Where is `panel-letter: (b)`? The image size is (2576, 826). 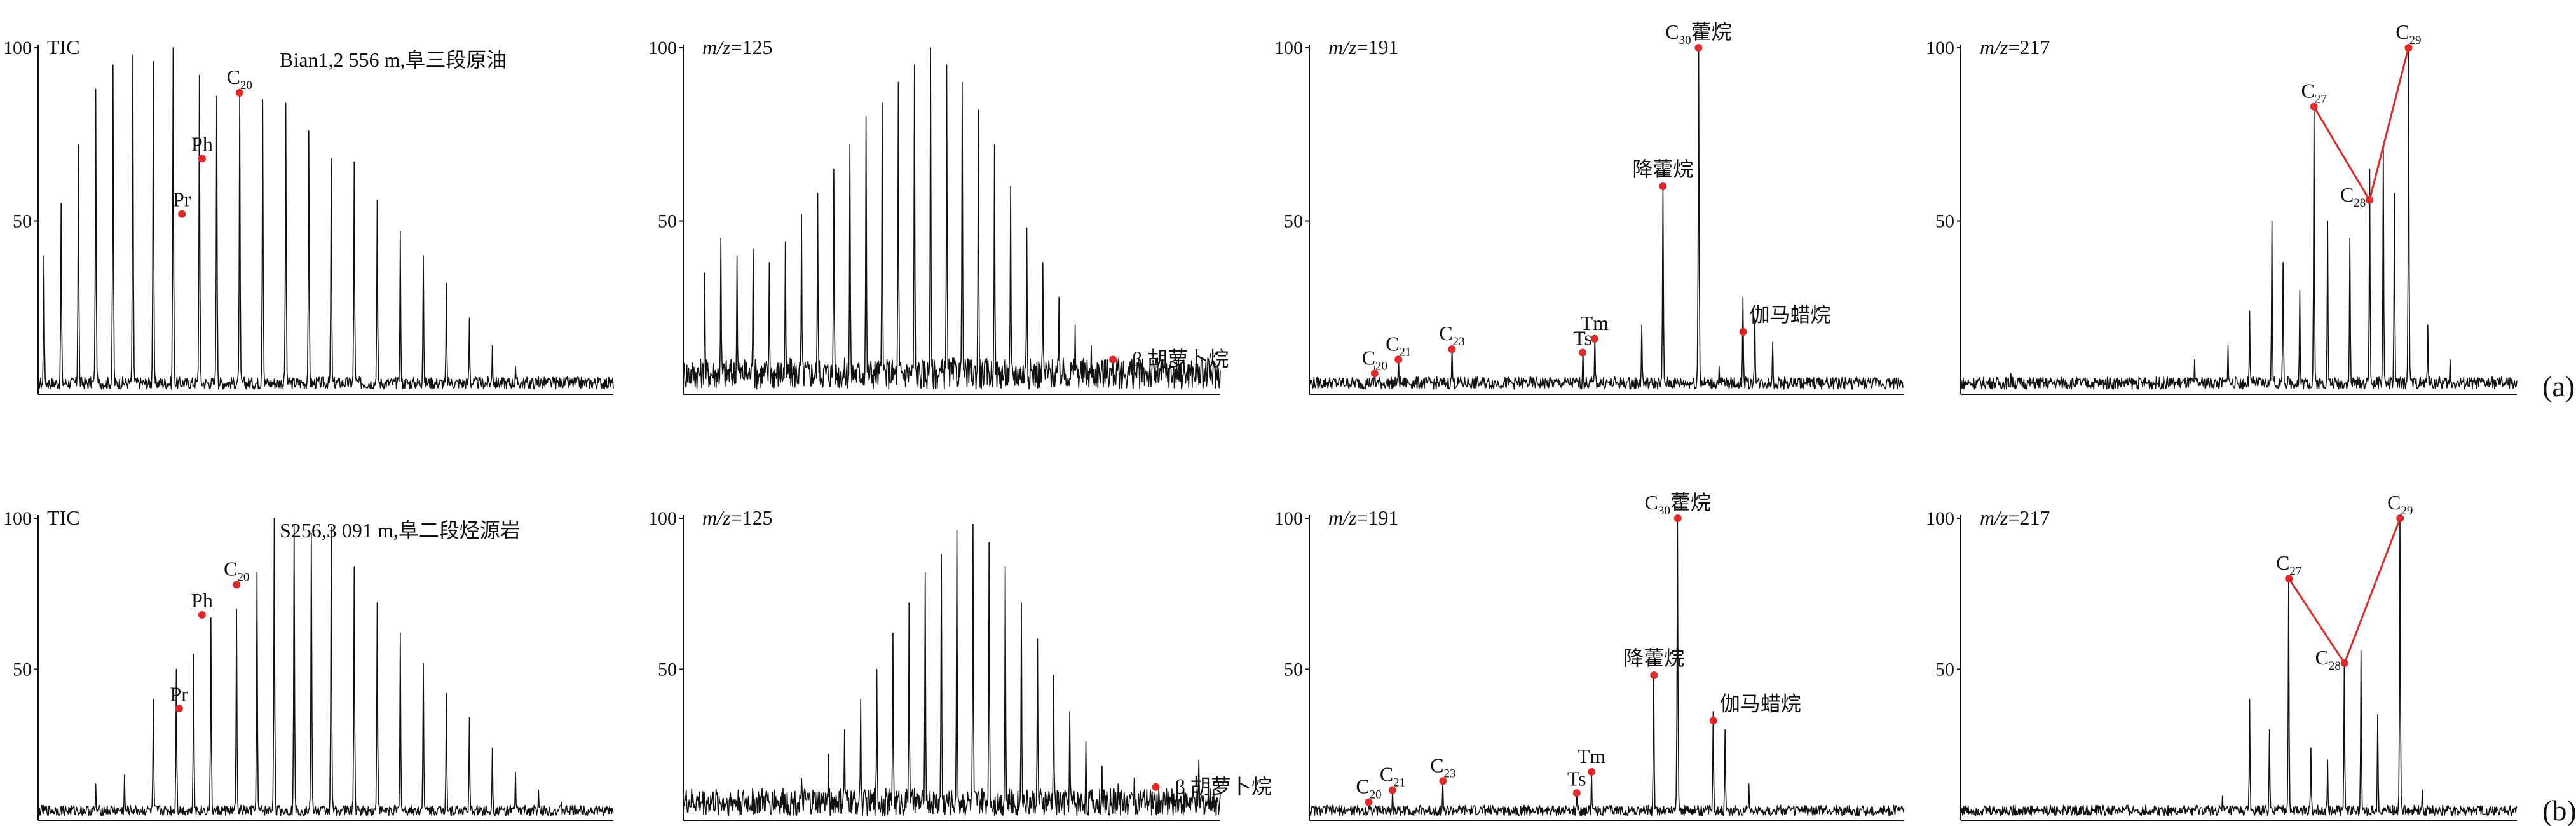 panel-letter: (b) is located at coordinates (2559, 810).